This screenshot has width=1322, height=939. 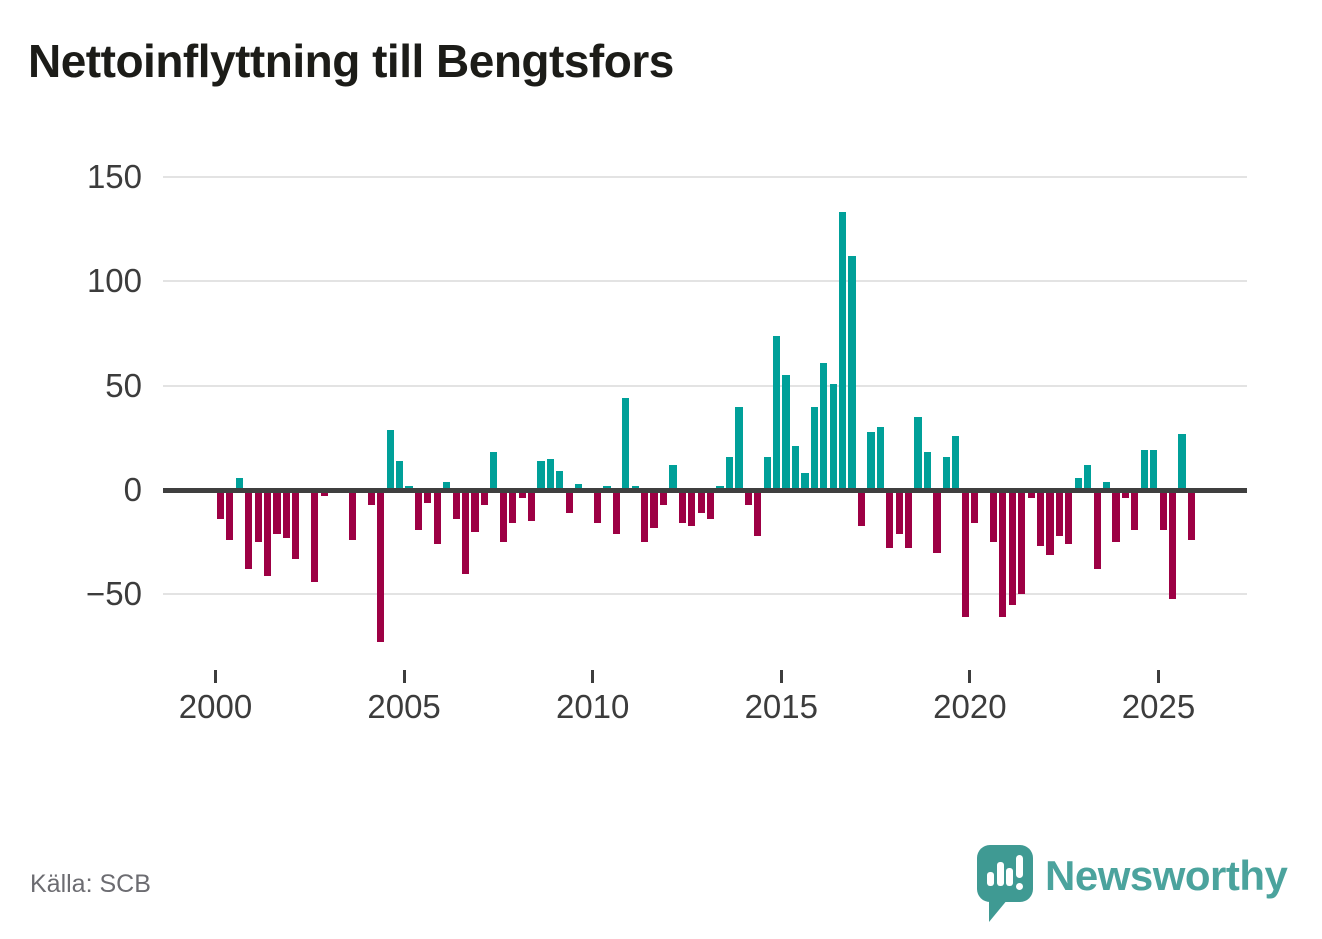 I want to click on logo-wordmark: Newsworthy, so click(x=1166, y=875).